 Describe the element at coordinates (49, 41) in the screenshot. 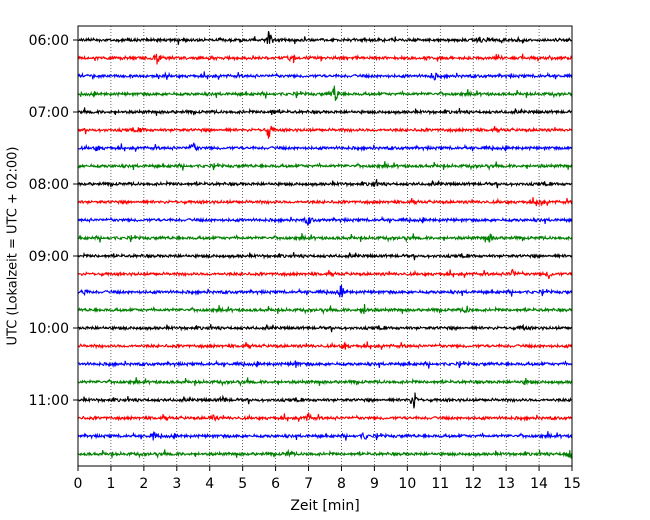

I see `y-tick-label: 06:00` at that location.